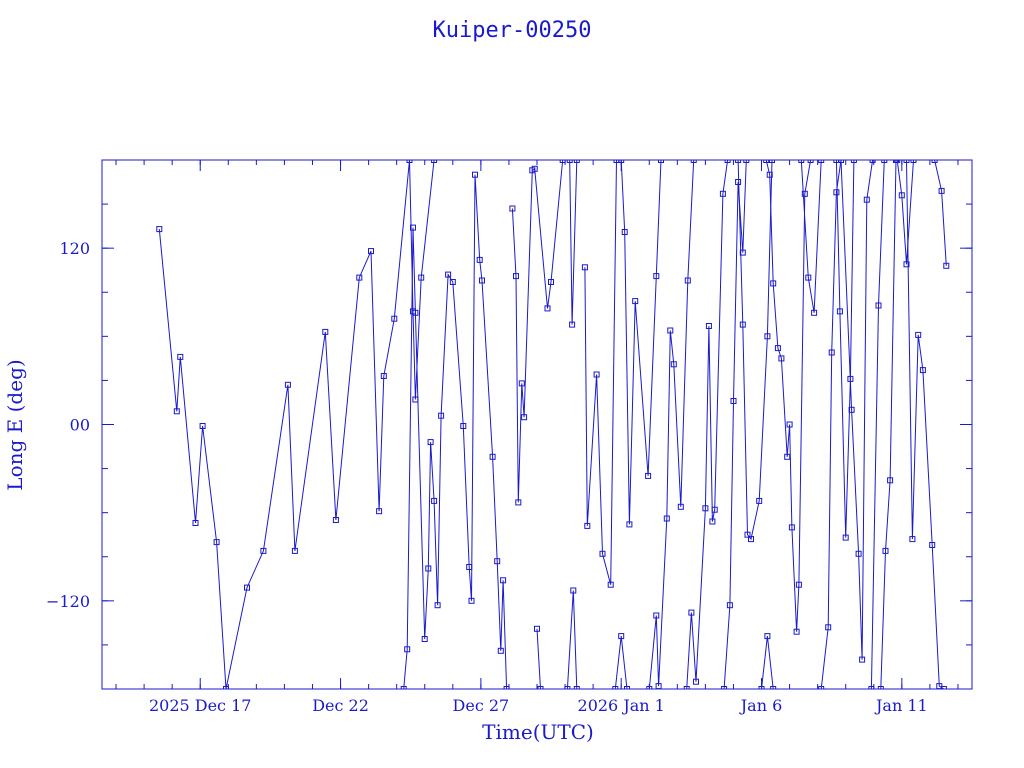 This screenshot has height=768, width=1024. Describe the element at coordinates (538, 732) in the screenshot. I see `x-axis-label: Time(UTC)` at that location.